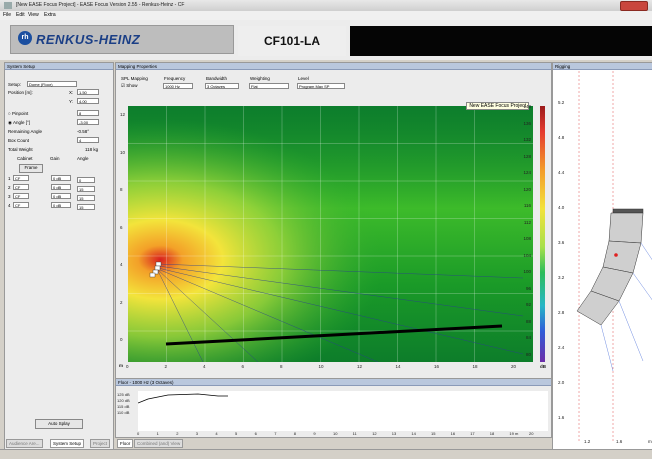  Describe the element at coordinates (88, 113) in the screenshot. I see `pinpoint-select: 8` at that location.